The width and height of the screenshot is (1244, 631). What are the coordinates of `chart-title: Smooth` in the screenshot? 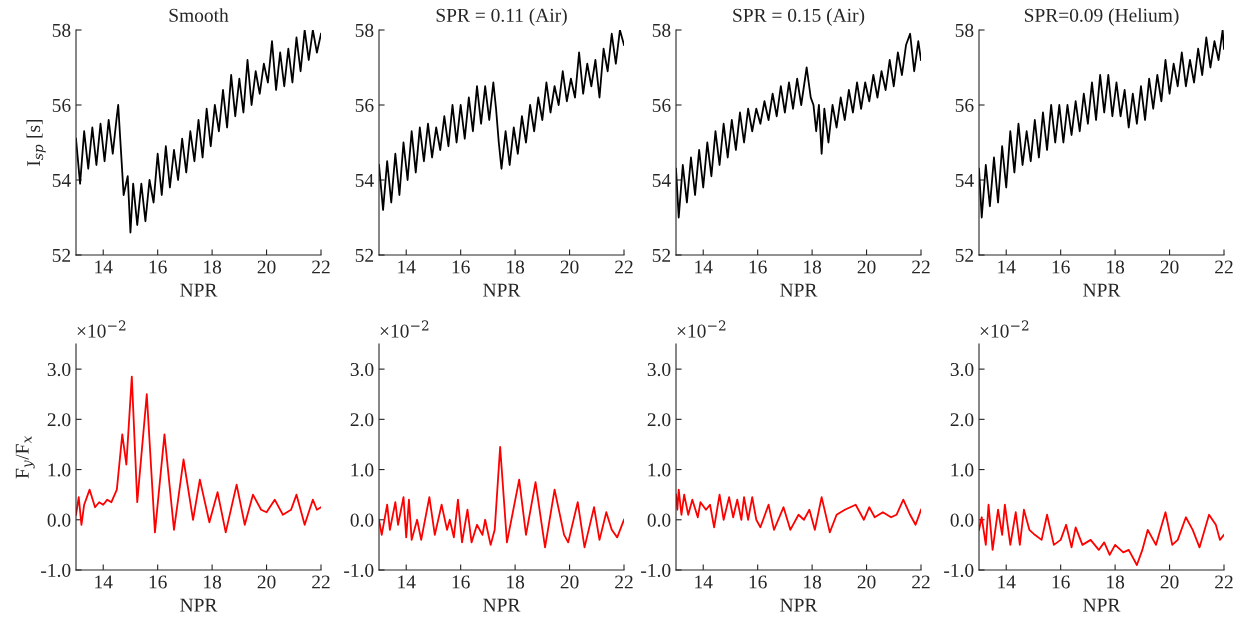 It's located at (199, 15).